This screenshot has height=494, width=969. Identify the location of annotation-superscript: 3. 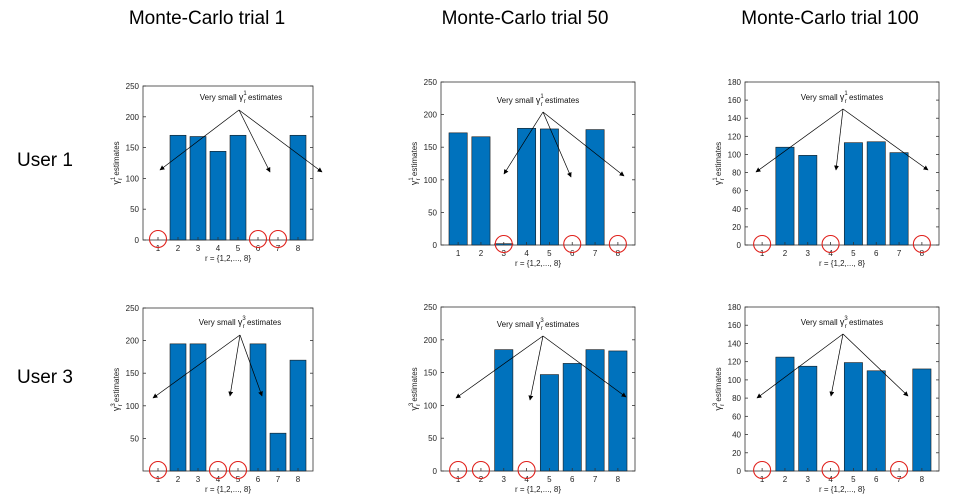
(846, 319).